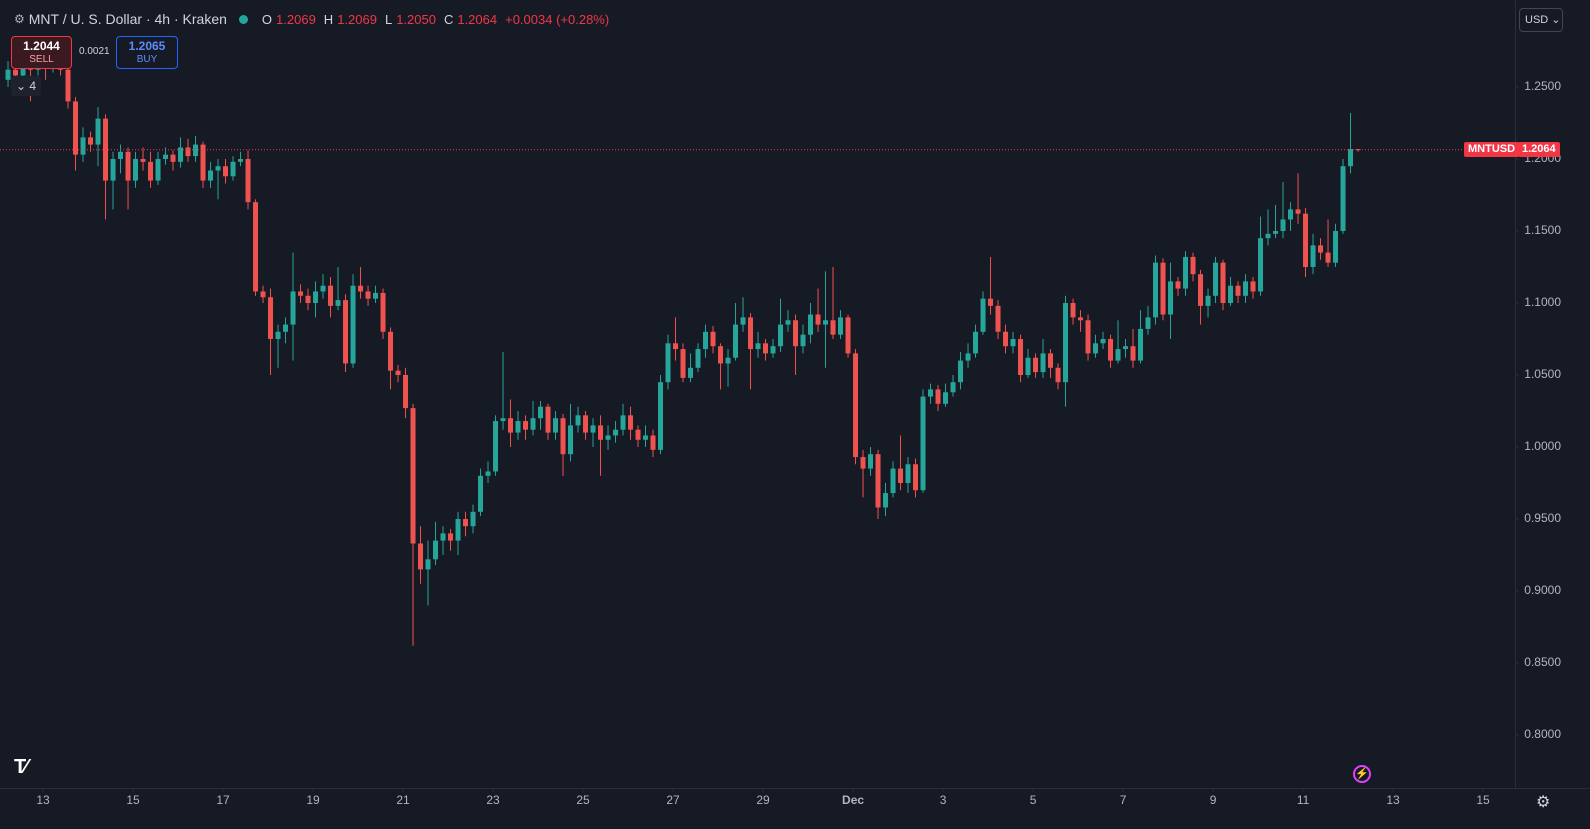 The width and height of the screenshot is (1590, 829). I want to click on buy-button: 1.2065 BUY, so click(147, 52).